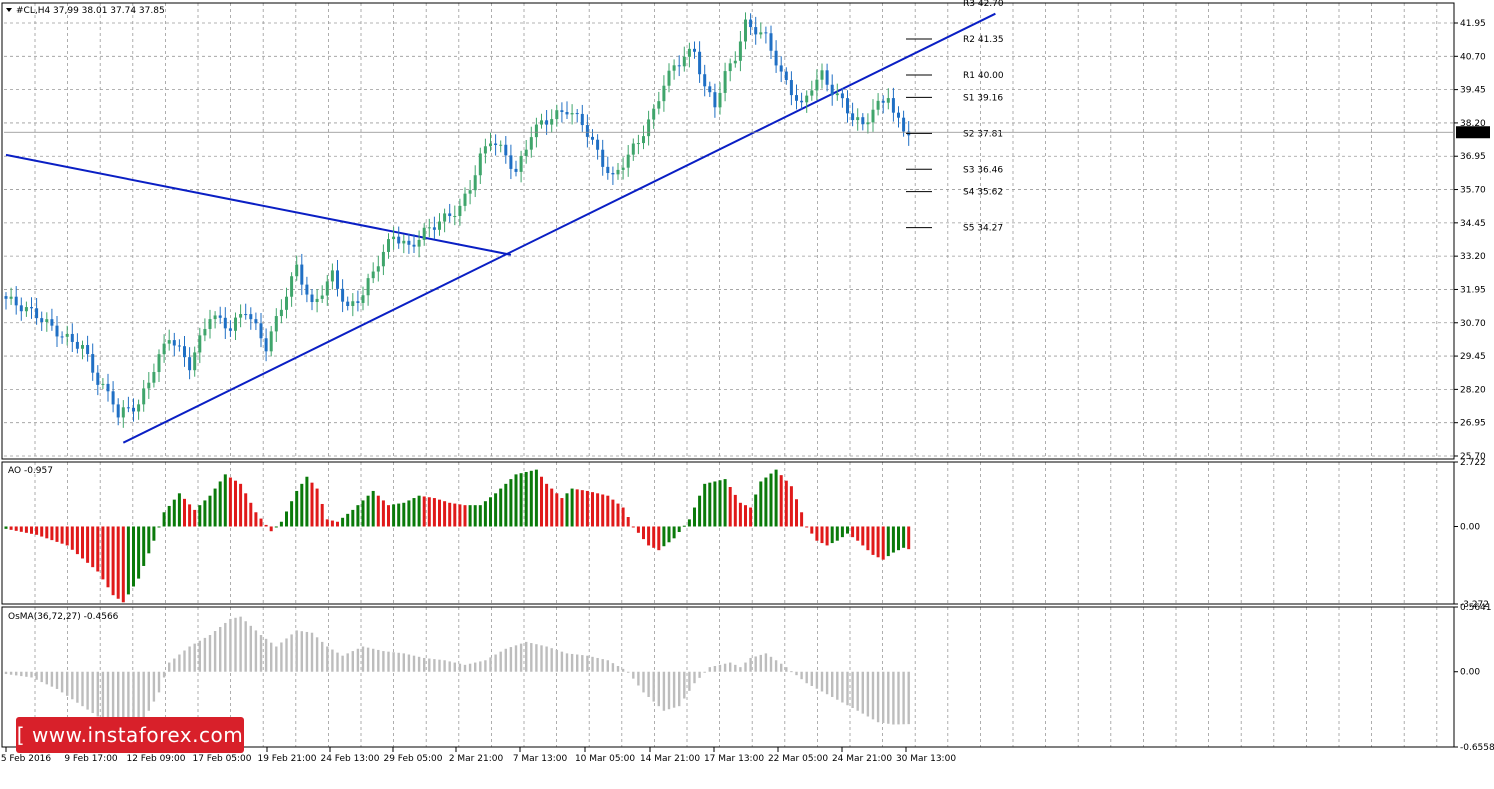 The width and height of the screenshot is (1494, 789). What do you see at coordinates (670, 759) in the screenshot?
I see `x-tick-label: 14 Mar 21:00` at bounding box center [670, 759].